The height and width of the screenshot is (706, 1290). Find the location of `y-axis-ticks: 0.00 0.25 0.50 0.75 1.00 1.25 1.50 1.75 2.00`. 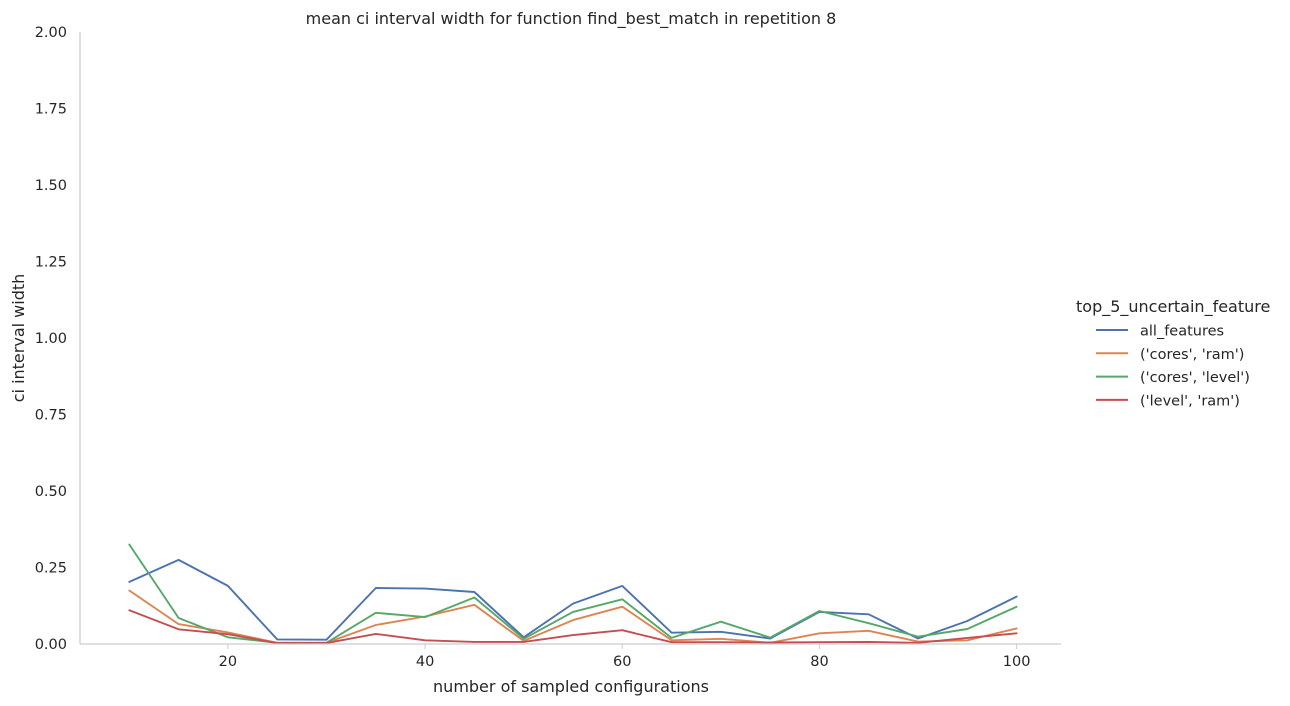

y-axis-ticks: 0.00 0.25 0.50 0.75 1.00 1.25 1.50 1.75 2.00 is located at coordinates (51, 339).